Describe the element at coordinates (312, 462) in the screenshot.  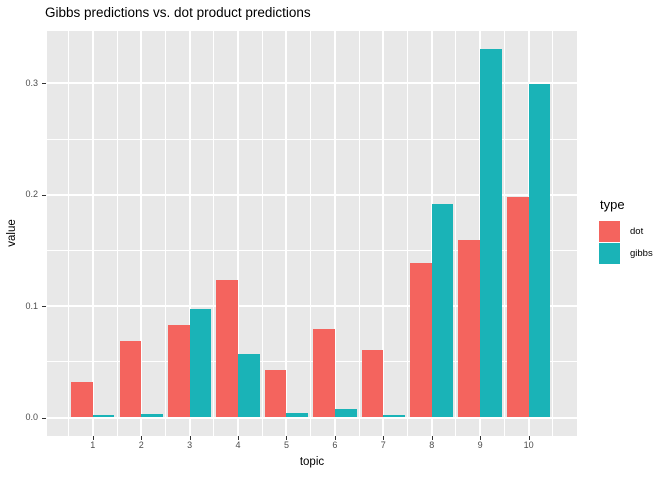
I see `x-axis-title: topic` at that location.